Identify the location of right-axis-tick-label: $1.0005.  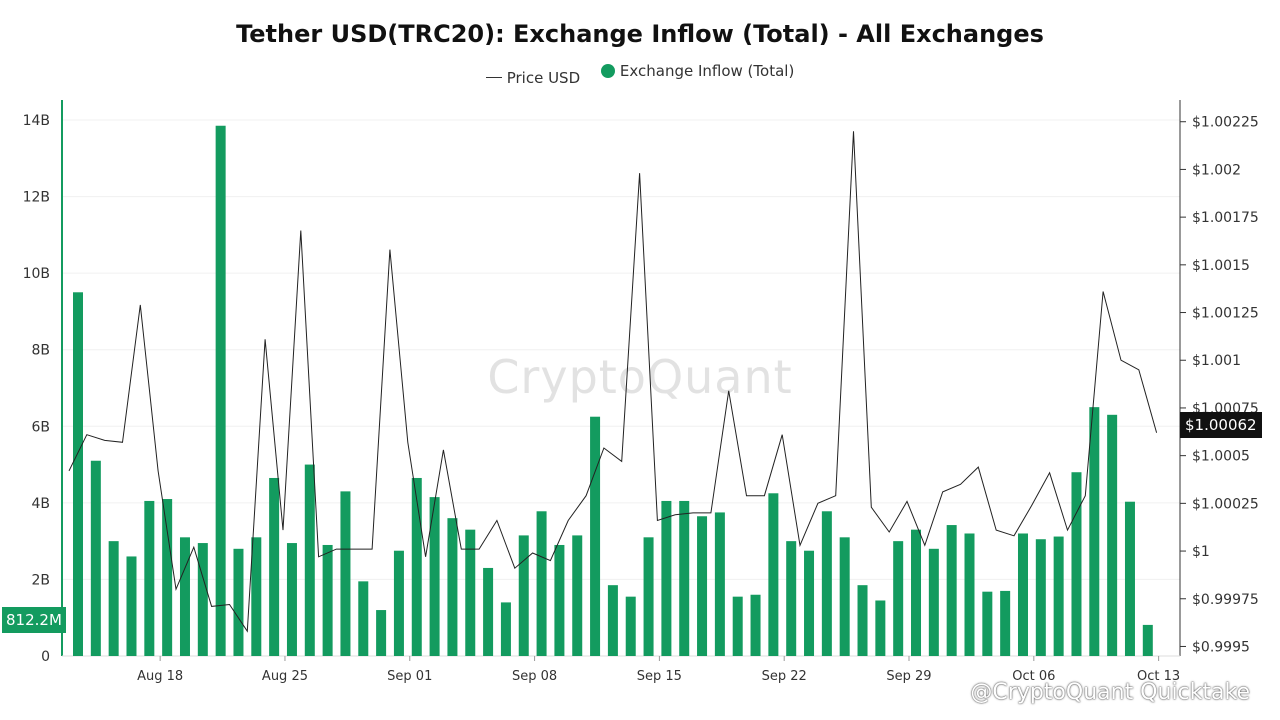
(1221, 457).